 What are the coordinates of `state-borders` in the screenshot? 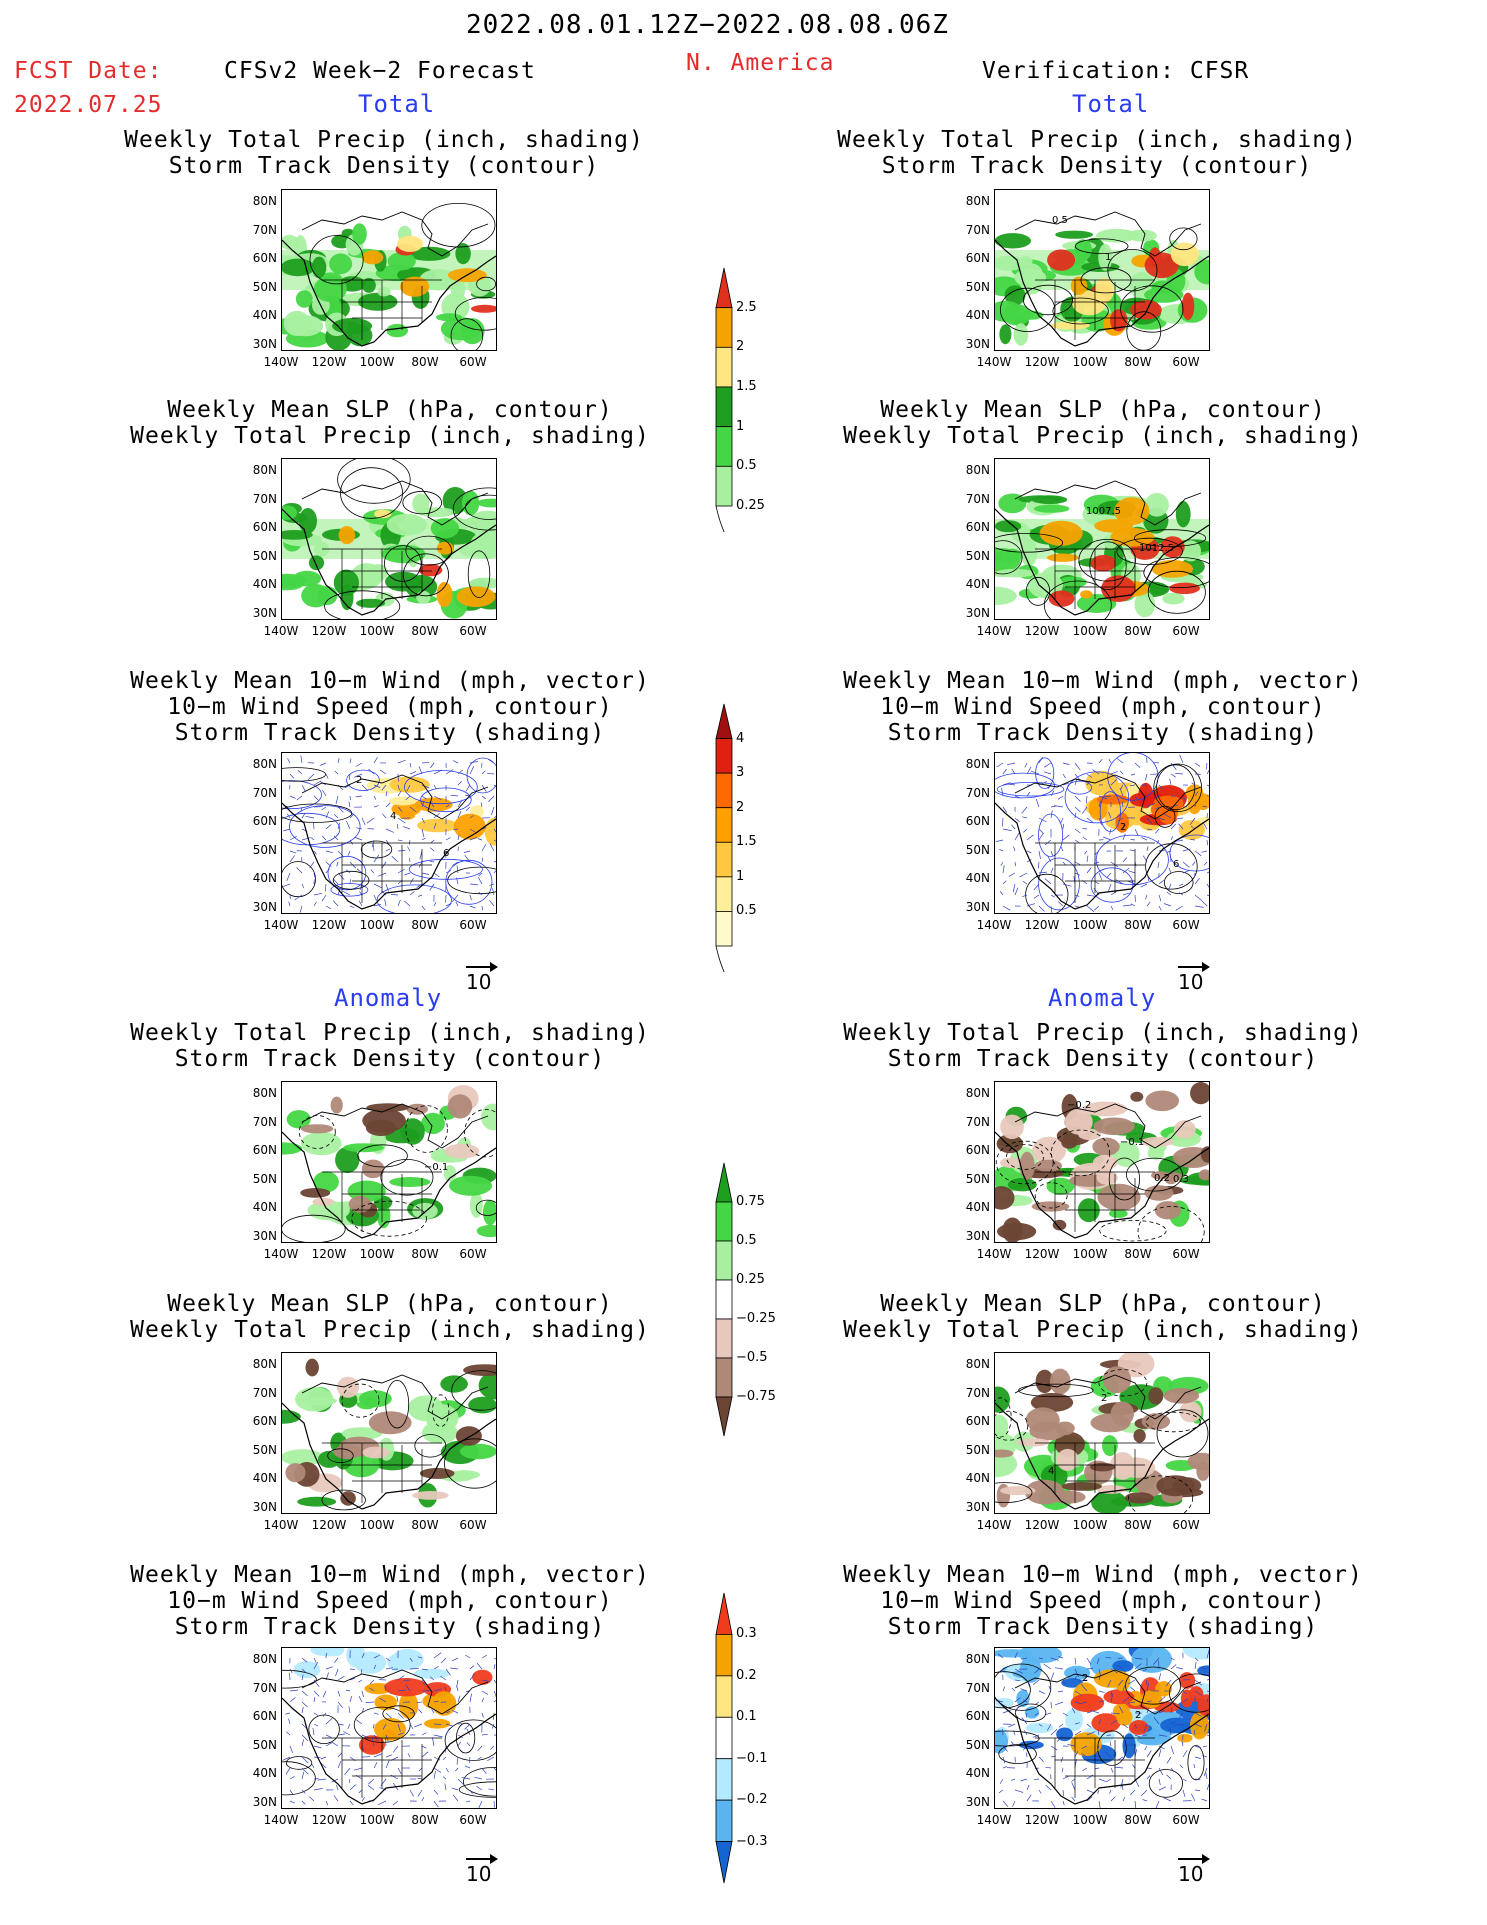 It's located at (1095, 872).